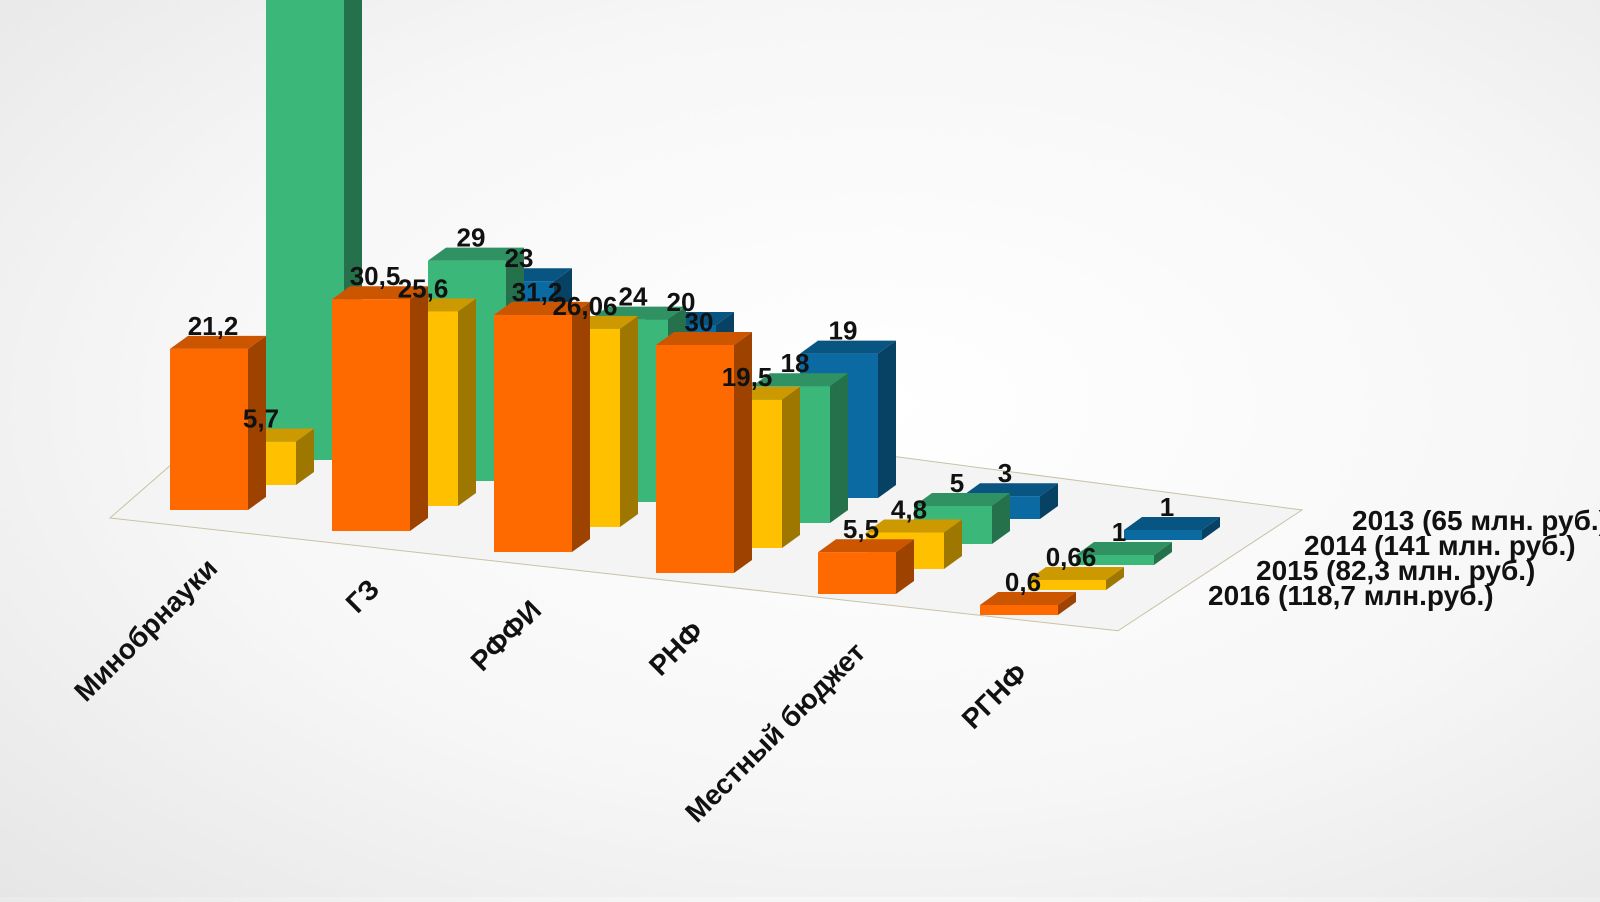 This screenshot has width=1600, height=902. What do you see at coordinates (1476, 520) in the screenshot?
I see `legend-entry-0: 2013 (65 млн. руб.)` at bounding box center [1476, 520].